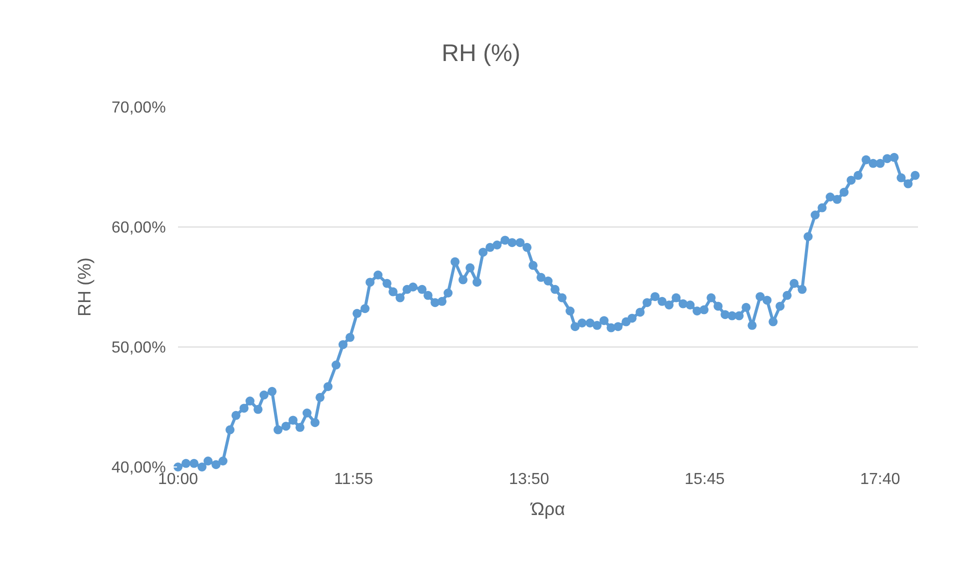  What do you see at coordinates (139, 348) in the screenshot?
I see `y-tick-label: 50,00%` at bounding box center [139, 348].